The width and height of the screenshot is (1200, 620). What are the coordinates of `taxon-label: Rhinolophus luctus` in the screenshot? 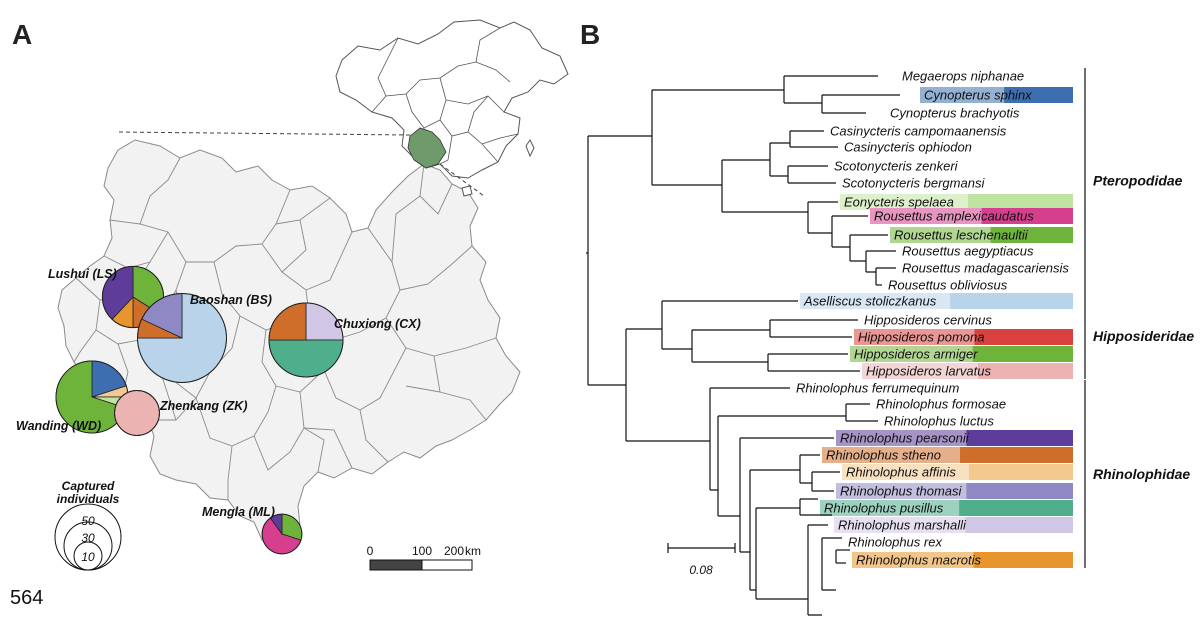 It's located at (939, 421).